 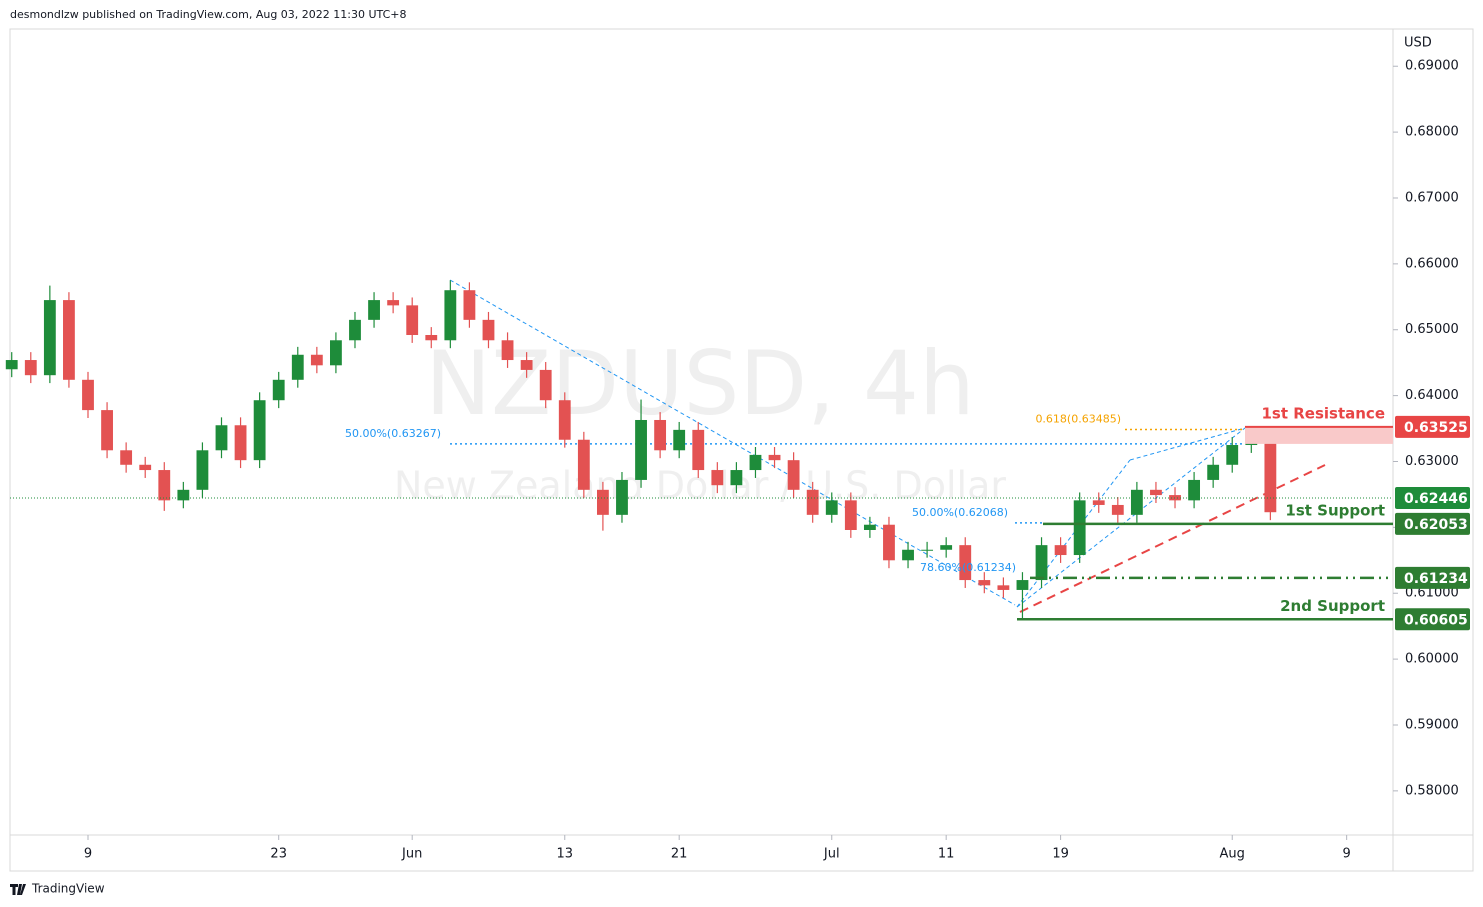 I want to click on x-tick-label: 11, so click(x=946, y=854).